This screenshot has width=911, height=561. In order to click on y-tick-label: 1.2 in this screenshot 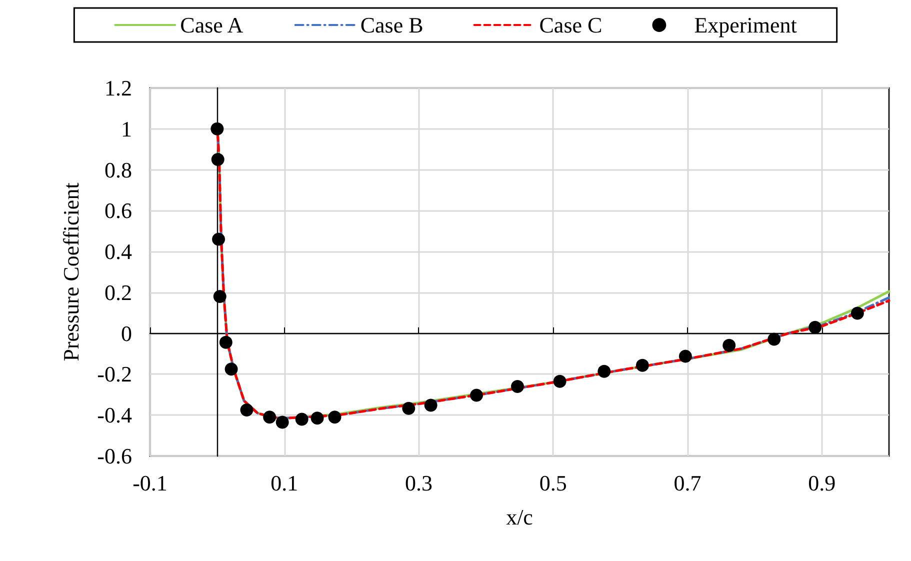, I will do `click(118, 88)`.